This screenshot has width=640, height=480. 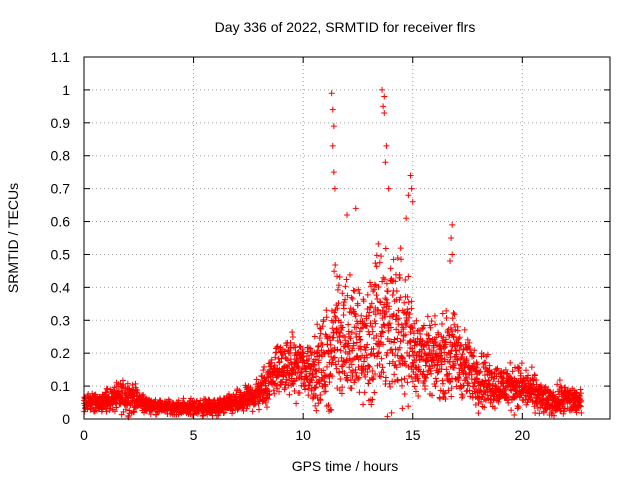 What do you see at coordinates (413, 435) in the screenshot?
I see `x-tick-label: 15` at bounding box center [413, 435].